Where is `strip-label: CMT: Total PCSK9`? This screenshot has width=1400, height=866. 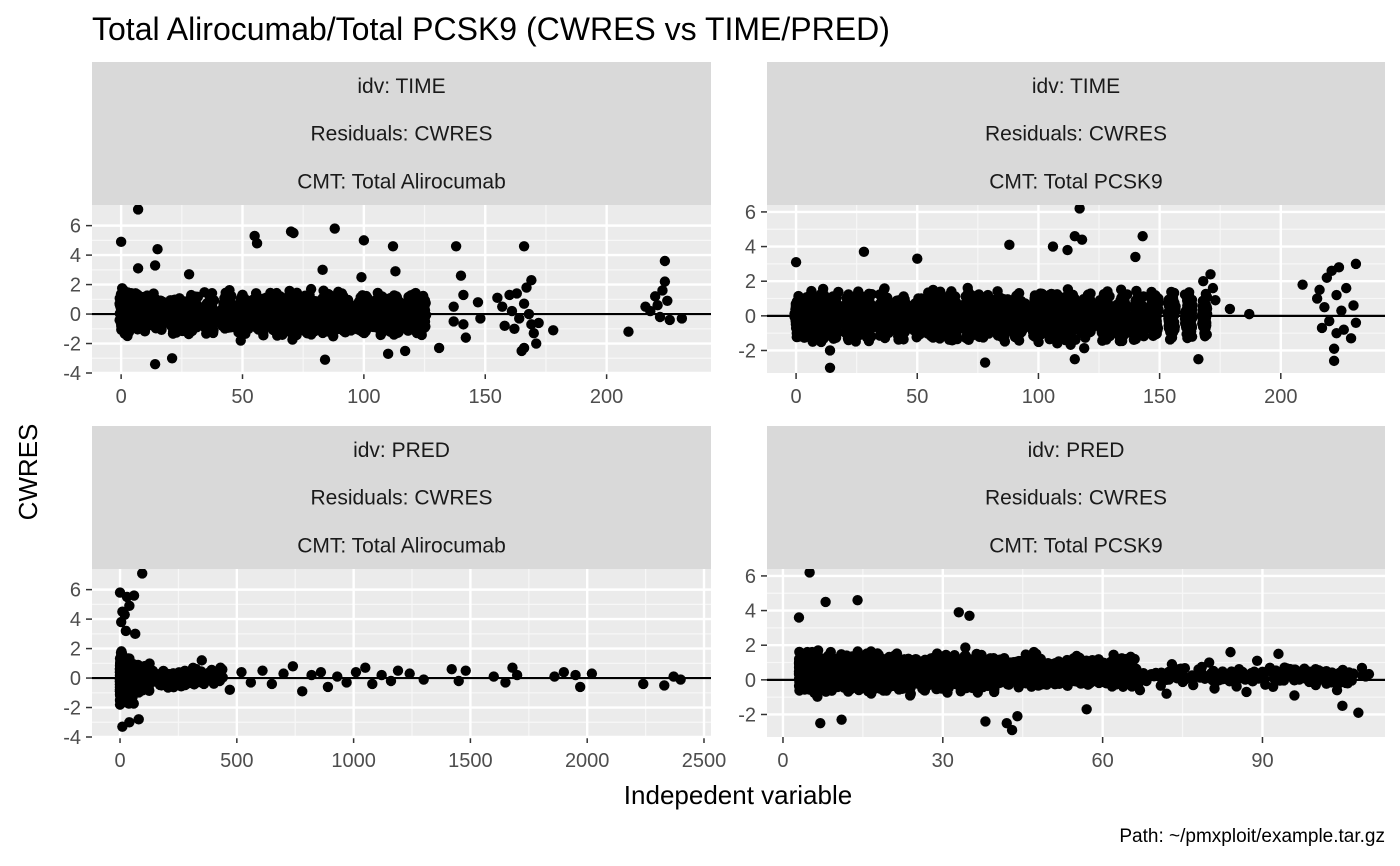 strip-label: CMT: Total PCSK9 is located at coordinates (1076, 181).